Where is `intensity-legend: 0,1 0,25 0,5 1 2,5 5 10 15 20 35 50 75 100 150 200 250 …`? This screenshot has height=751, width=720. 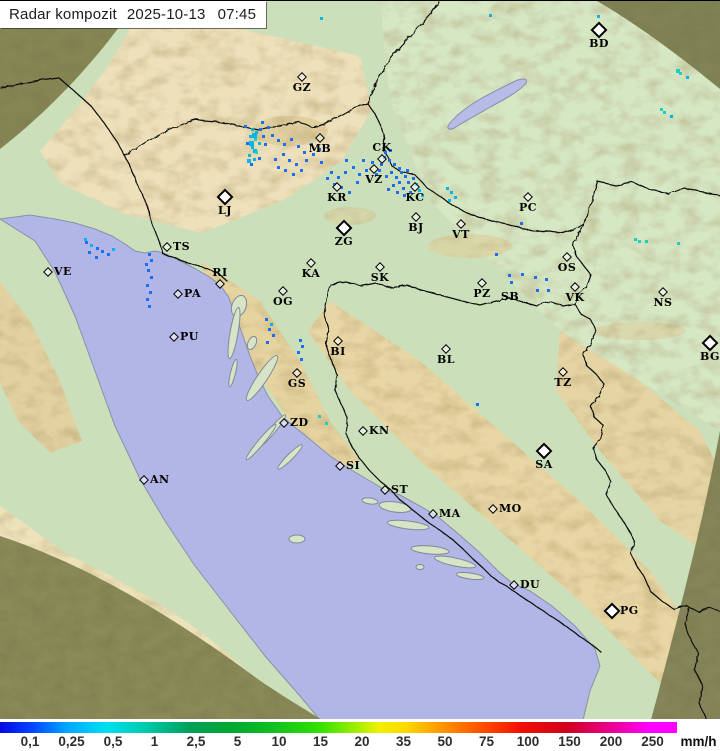 intensity-legend: 0,1 0,25 0,5 1 2,5 5 10 15 20 35 50 75 100 150 200 250 … is located at coordinates (360, 735).